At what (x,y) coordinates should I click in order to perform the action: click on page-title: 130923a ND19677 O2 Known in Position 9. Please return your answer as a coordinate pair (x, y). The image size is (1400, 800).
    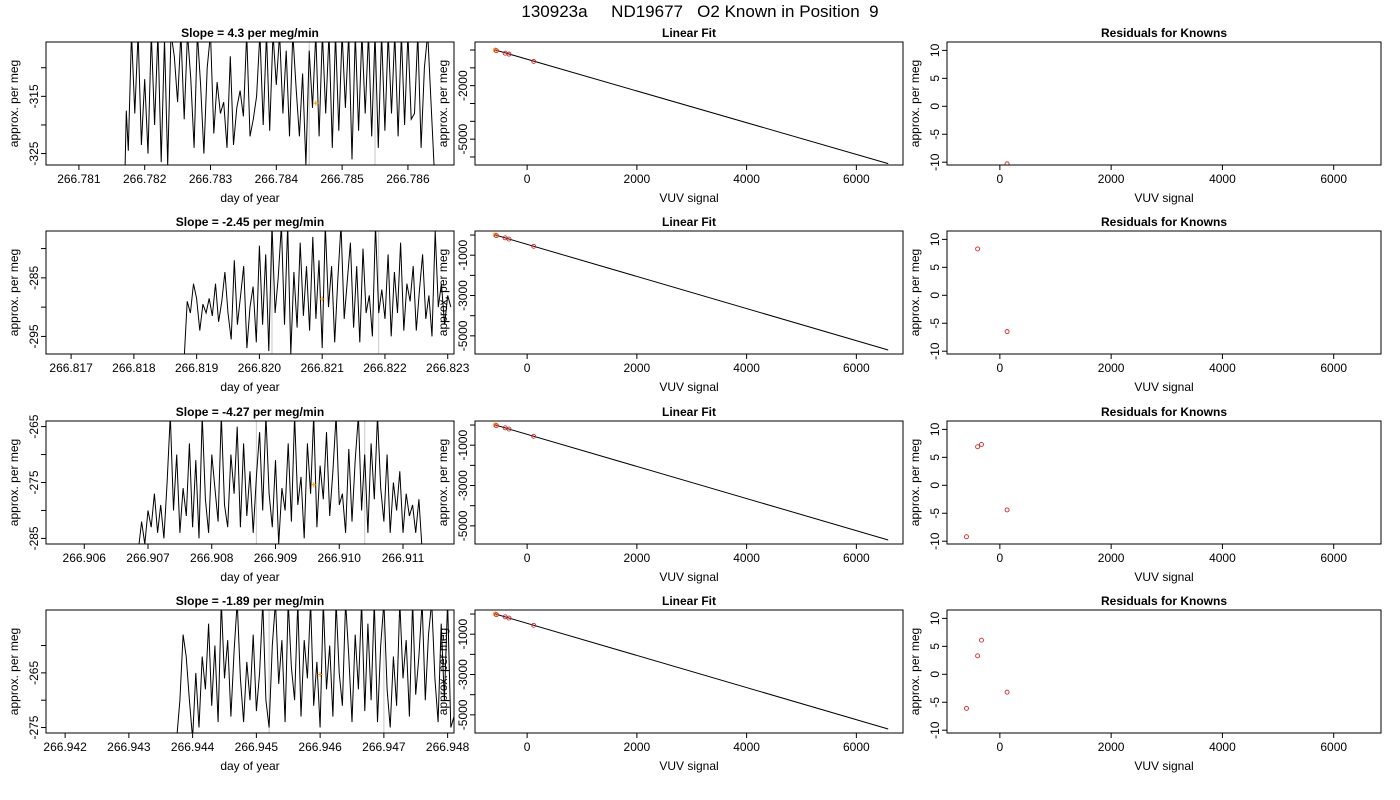
    Looking at the image, I should click on (700, 11).